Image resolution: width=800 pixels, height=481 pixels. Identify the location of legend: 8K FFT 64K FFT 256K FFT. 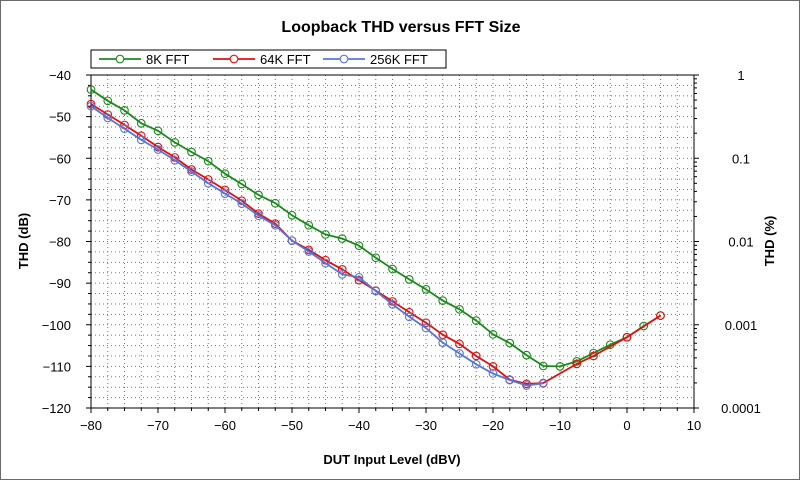
(268, 59).